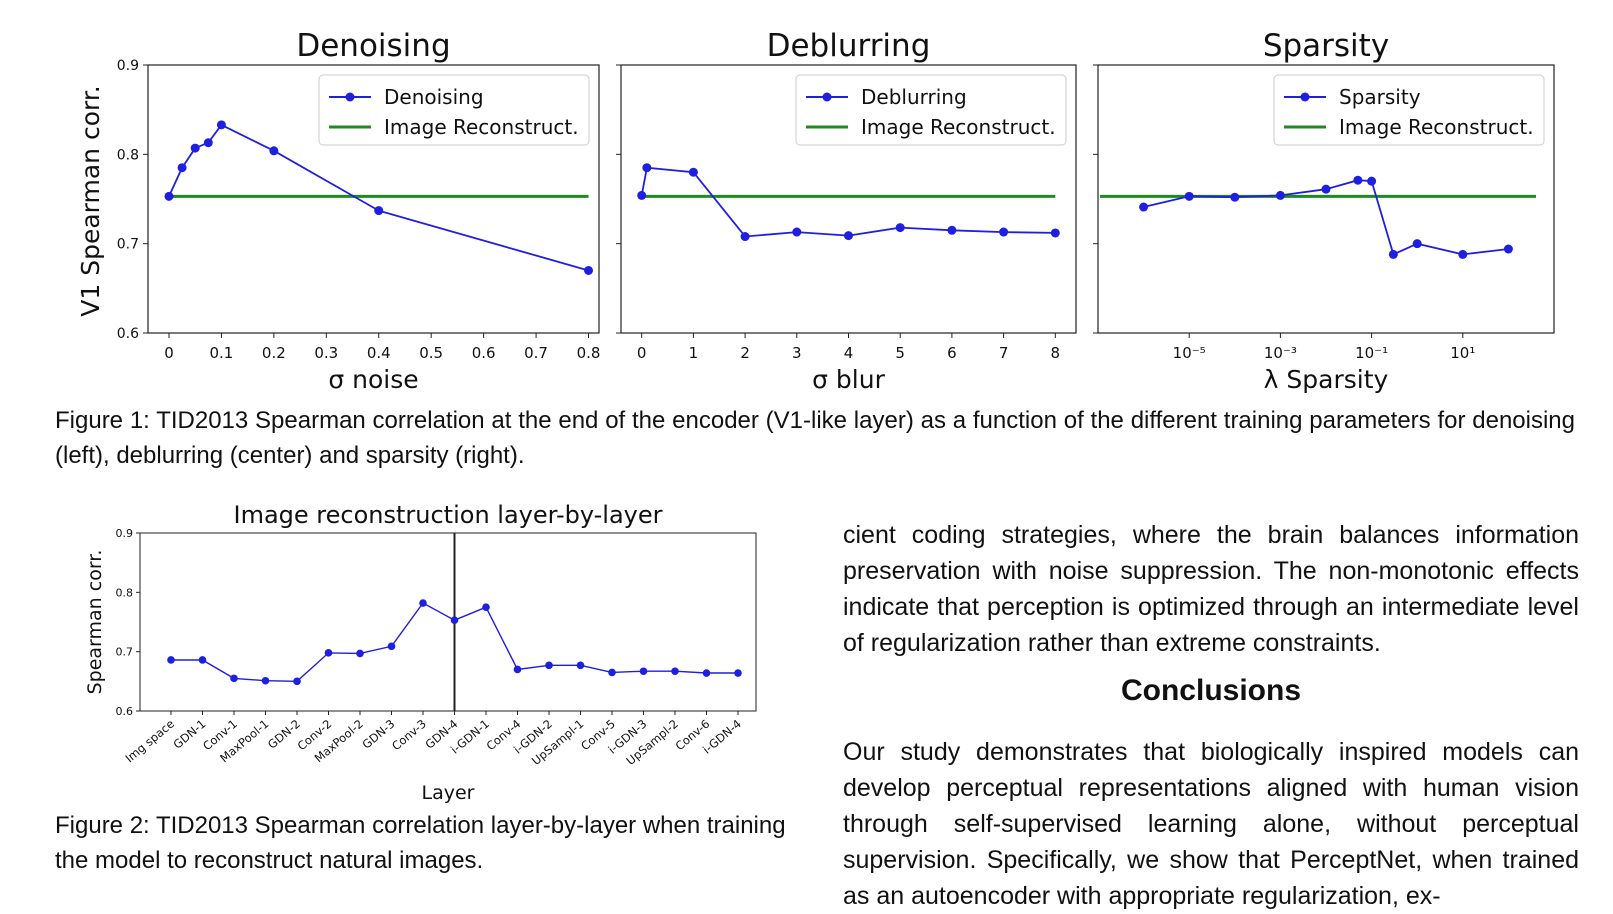 The height and width of the screenshot is (914, 1613). I want to click on x-tick-label: 10⁻¹, so click(1371, 353).